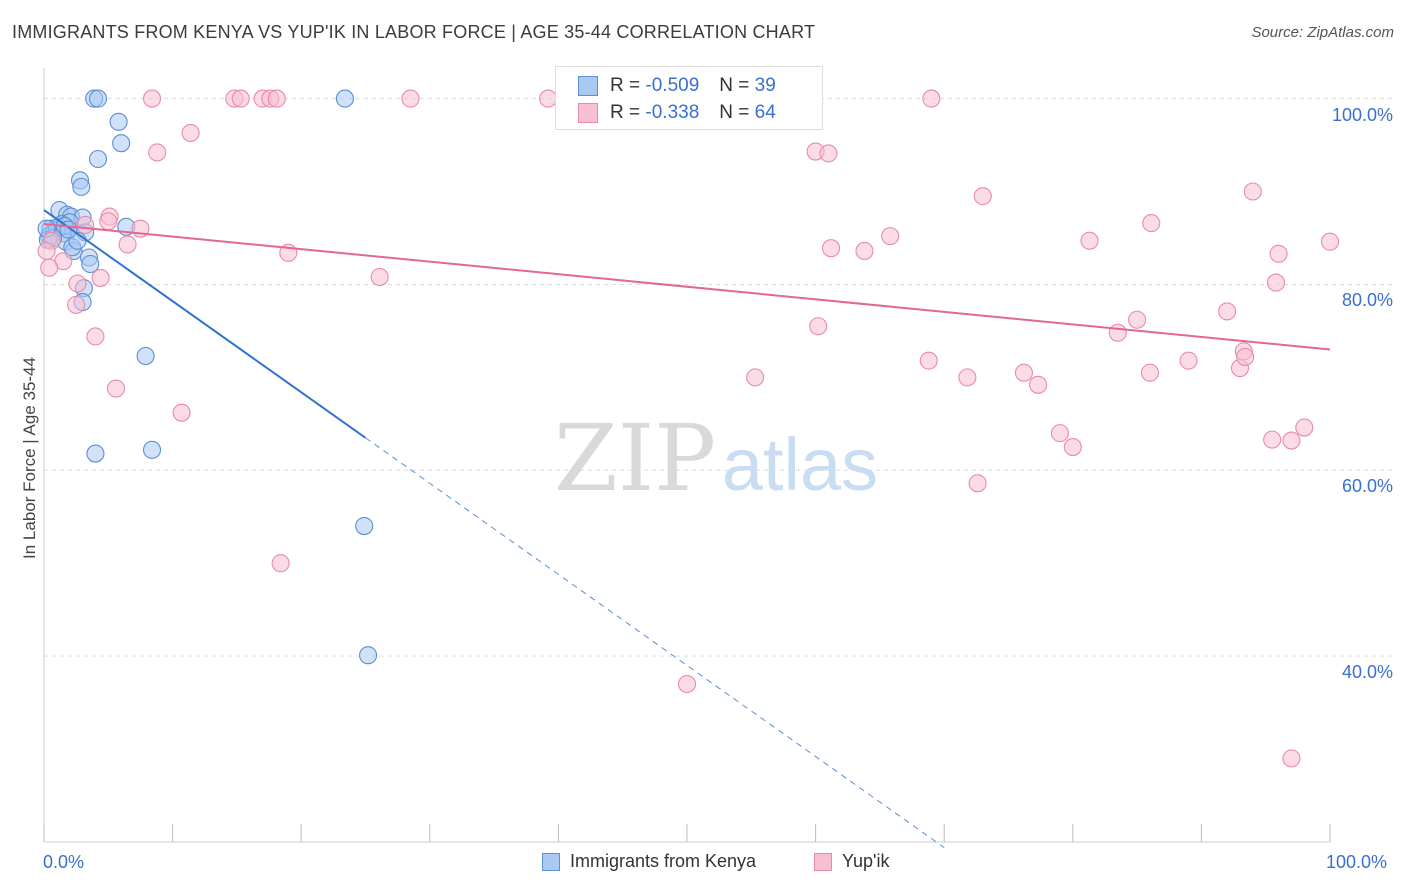 This screenshot has height=892, width=1406. Describe the element at coordinates (1367, 300) in the screenshot. I see `y-tick-label: 80.0%` at that location.